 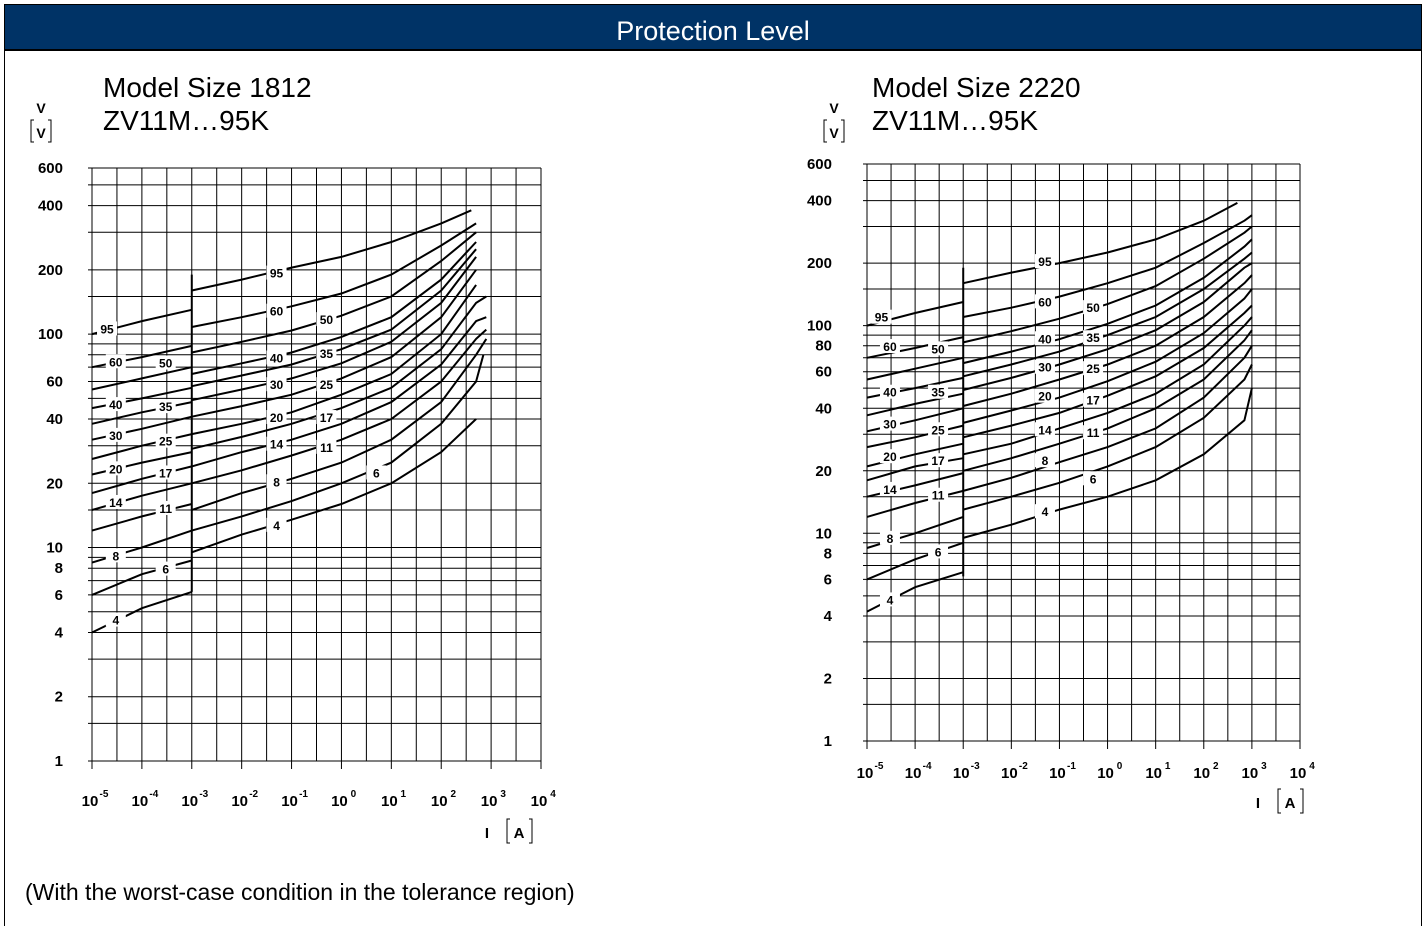 What do you see at coordinates (59, 568) in the screenshot?
I see `y-tick-label: 8` at bounding box center [59, 568].